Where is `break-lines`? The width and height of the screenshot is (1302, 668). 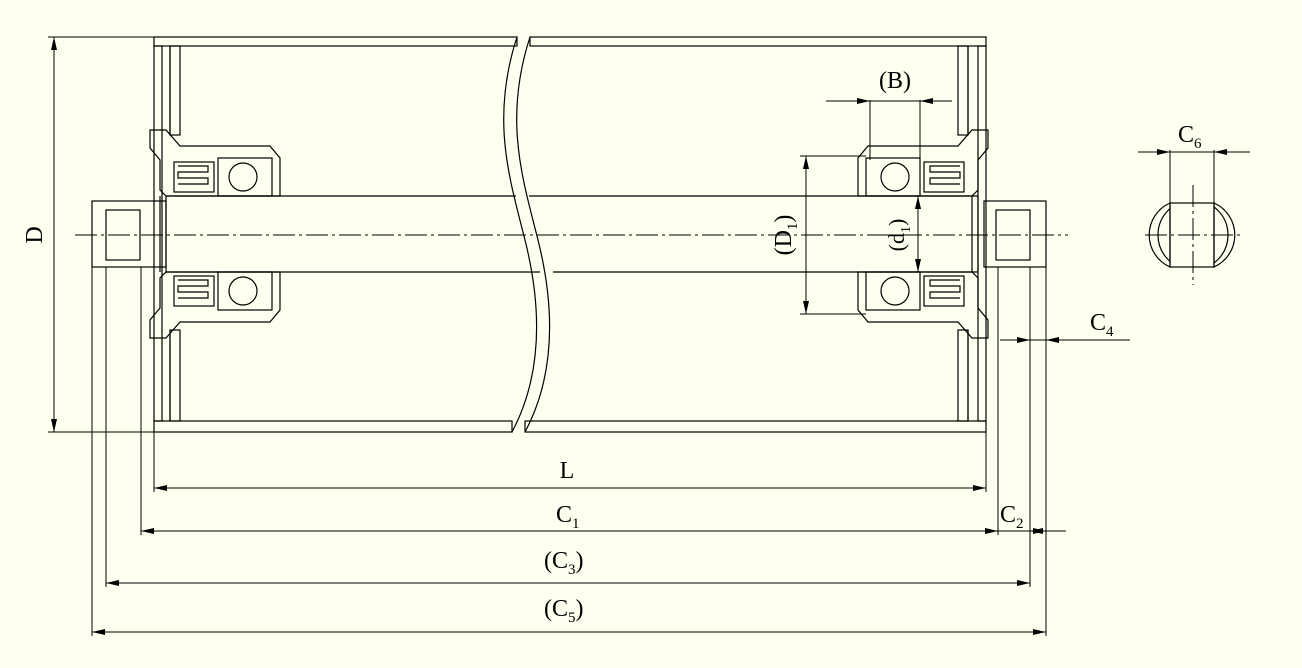
break-lines is located at coordinates (527, 234).